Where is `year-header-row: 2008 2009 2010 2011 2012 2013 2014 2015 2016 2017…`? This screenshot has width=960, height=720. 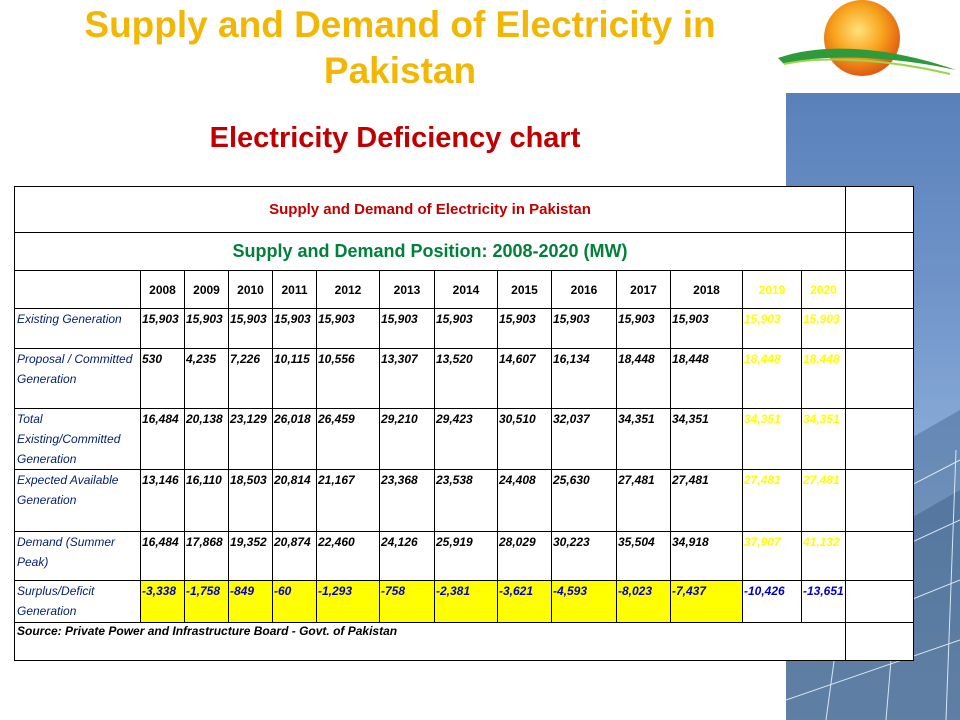 year-header-row: 2008 2009 2010 2011 2012 2013 2014 2015 2016 2017… is located at coordinates (464, 289).